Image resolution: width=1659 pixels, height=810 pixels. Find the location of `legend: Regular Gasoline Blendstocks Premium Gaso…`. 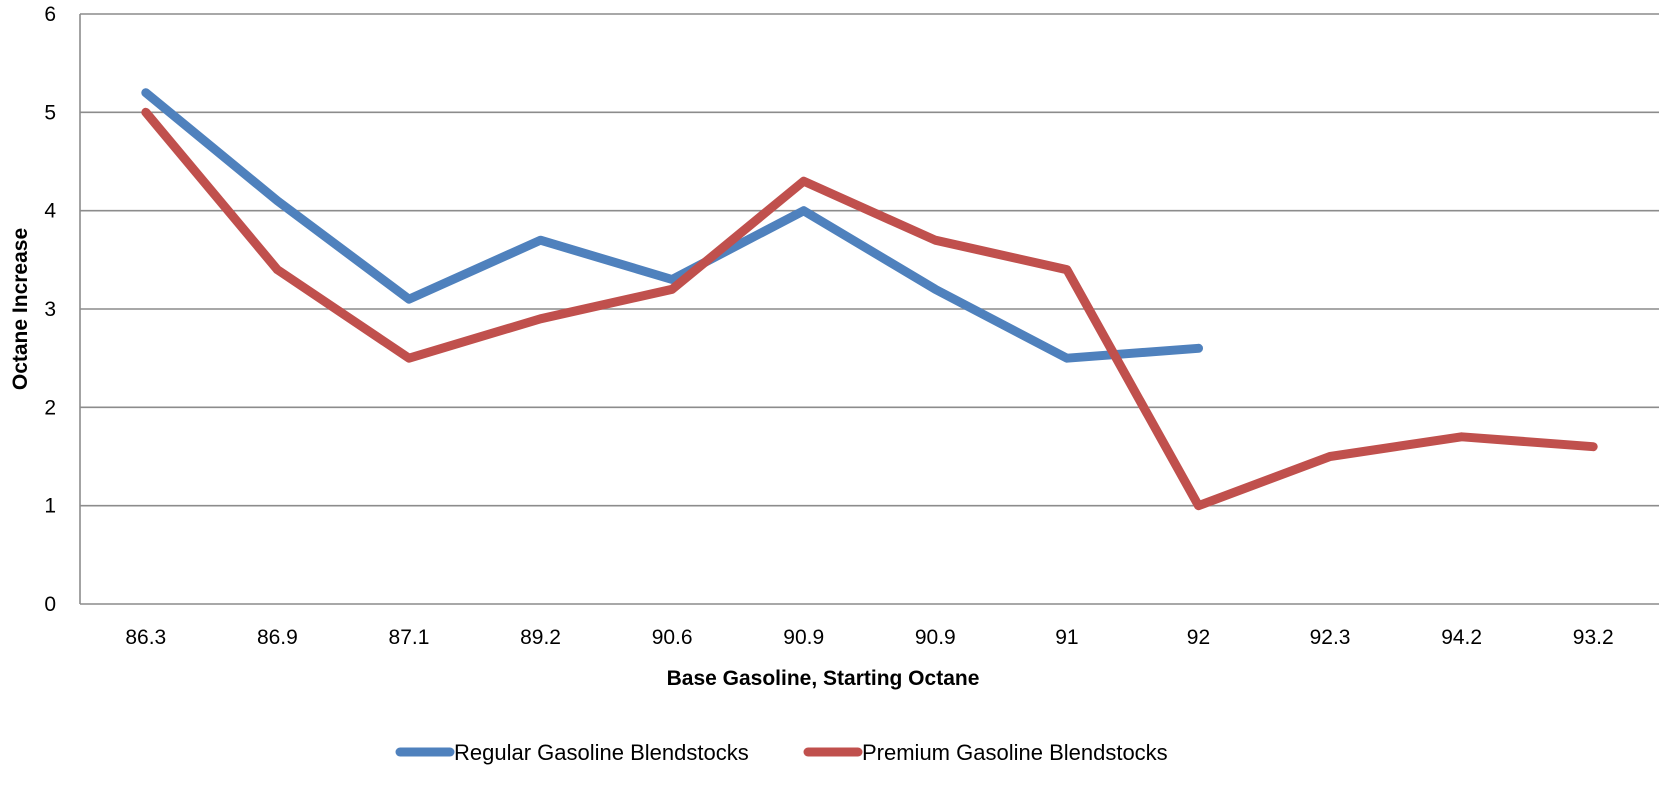

legend: Regular Gasoline Blendstocks Premium Gaso… is located at coordinates (781, 752).